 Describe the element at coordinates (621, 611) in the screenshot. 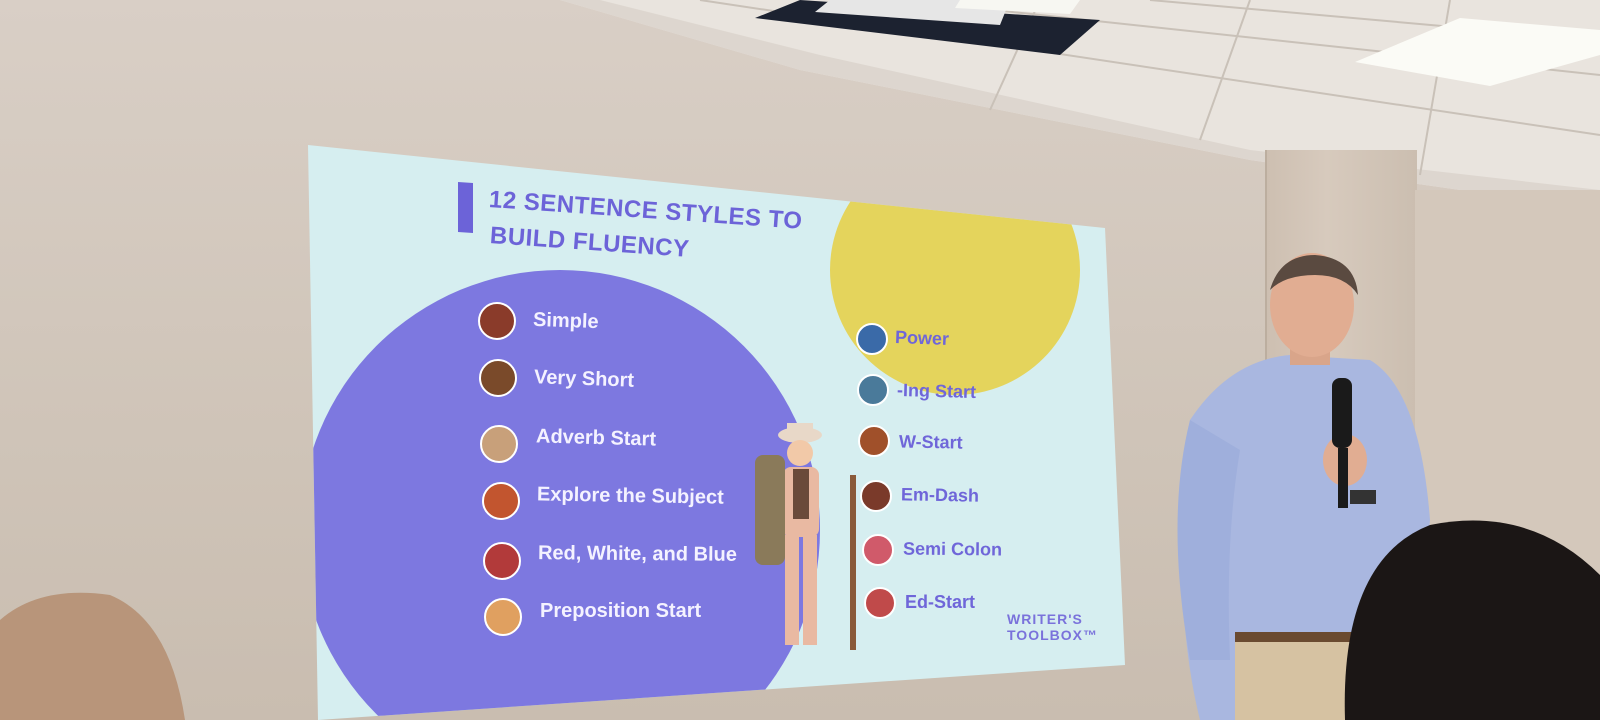

I see `style-item-preposition-start: Preposition Start` at that location.